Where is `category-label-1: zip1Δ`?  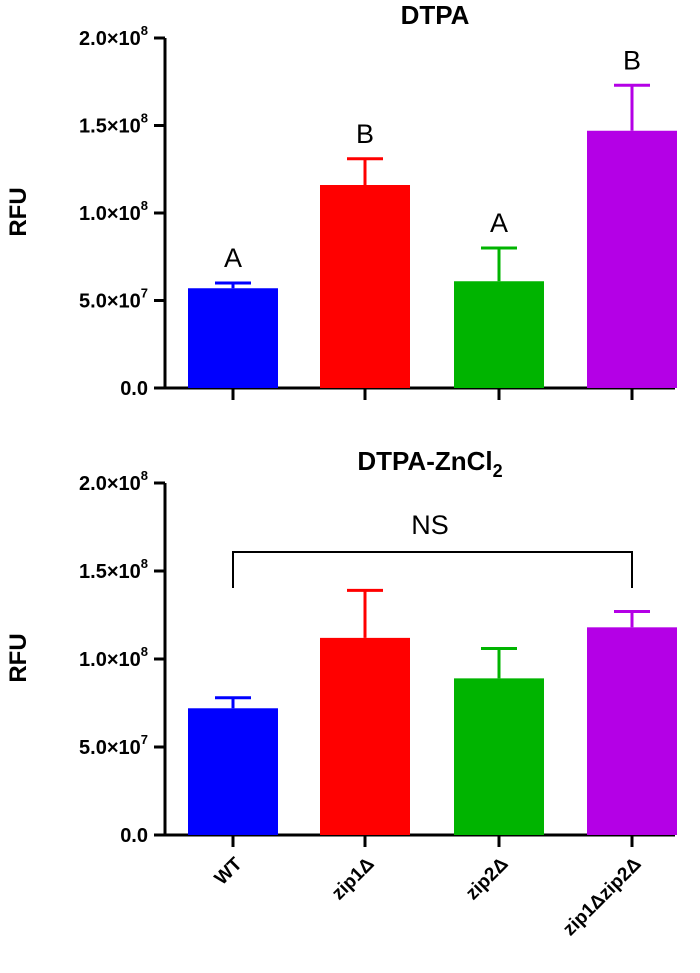 category-label-1: zip1Δ is located at coordinates (353, 879).